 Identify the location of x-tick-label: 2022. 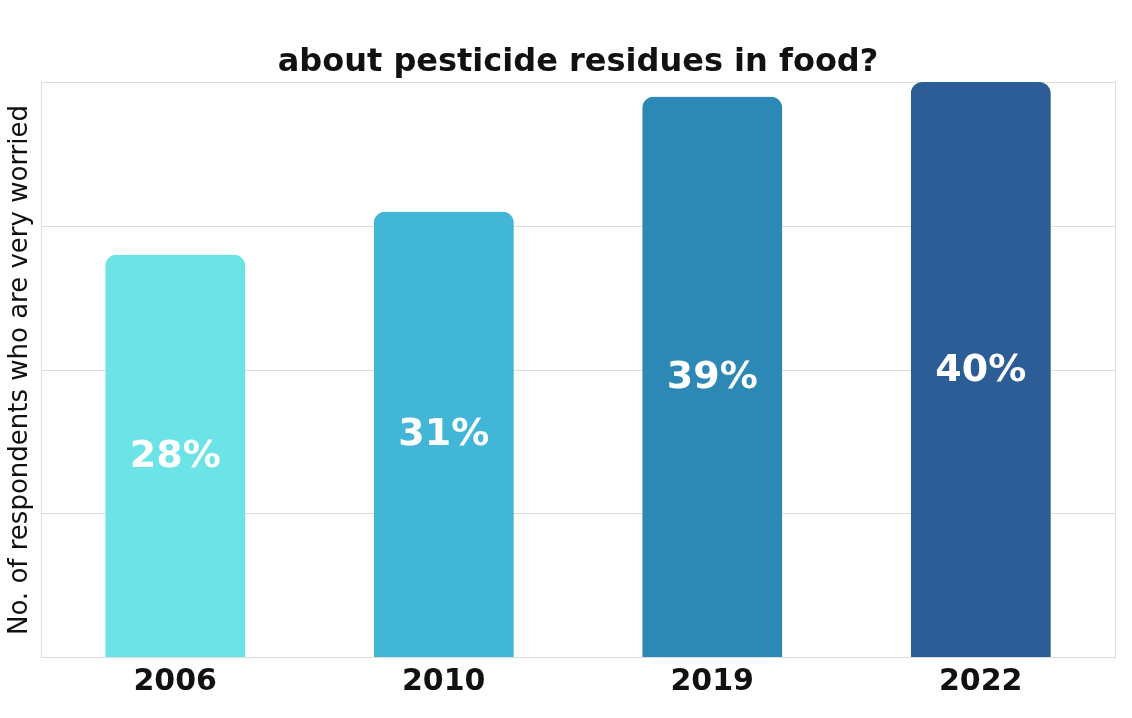
(981, 679).